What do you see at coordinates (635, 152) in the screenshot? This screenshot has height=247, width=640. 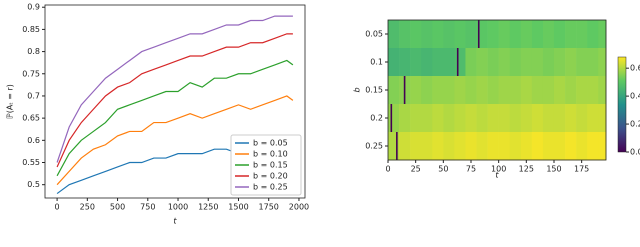 I see `colorbar-tick-label: 0.0` at bounding box center [635, 152].